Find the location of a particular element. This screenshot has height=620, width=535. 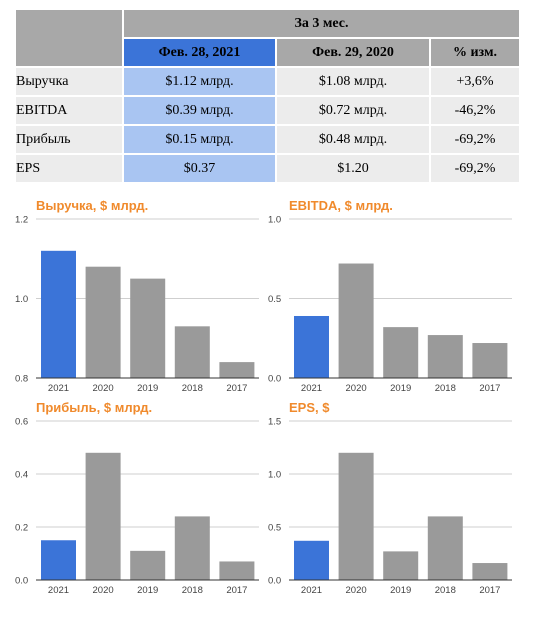

table-row: EPS $0.37 $1.20 -69,2% is located at coordinates (267, 168).